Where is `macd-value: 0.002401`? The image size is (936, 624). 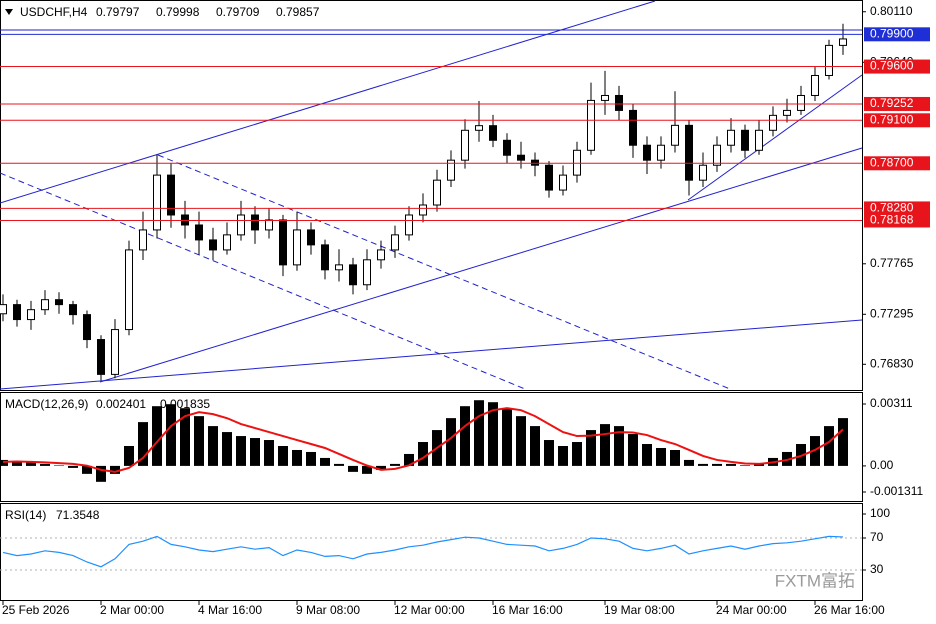 macd-value: 0.002401 is located at coordinates (121, 404).